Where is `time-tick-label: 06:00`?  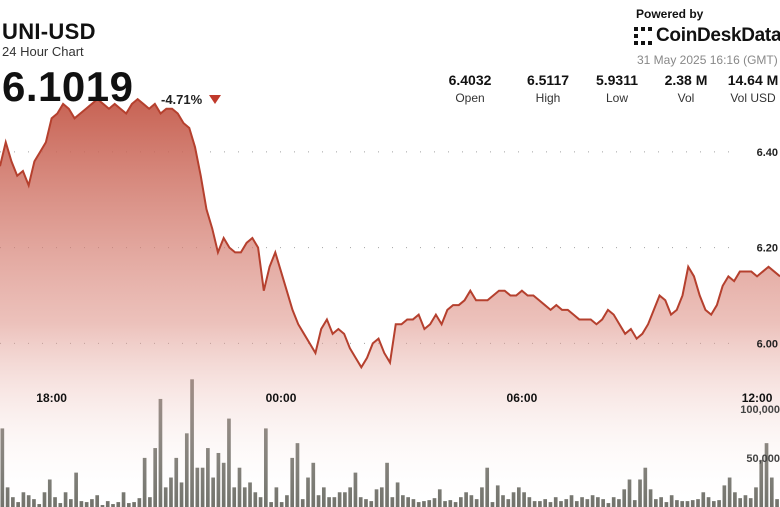
time-tick-label: 06:00 is located at coordinates (522, 398).